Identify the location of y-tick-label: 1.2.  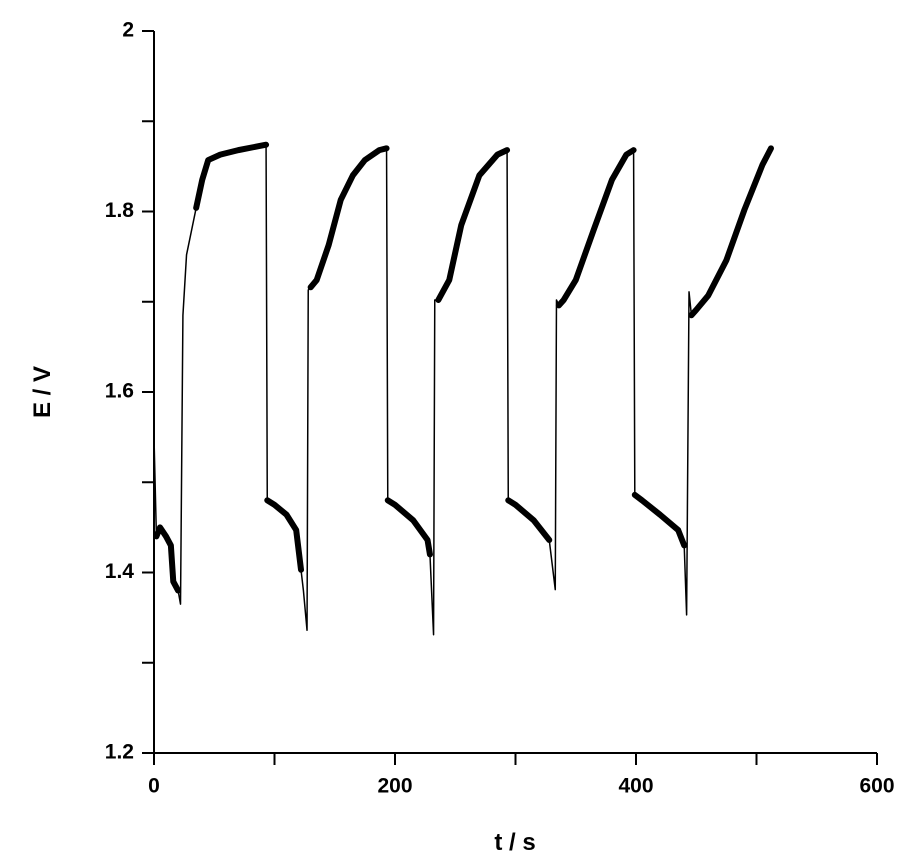
(119, 752).